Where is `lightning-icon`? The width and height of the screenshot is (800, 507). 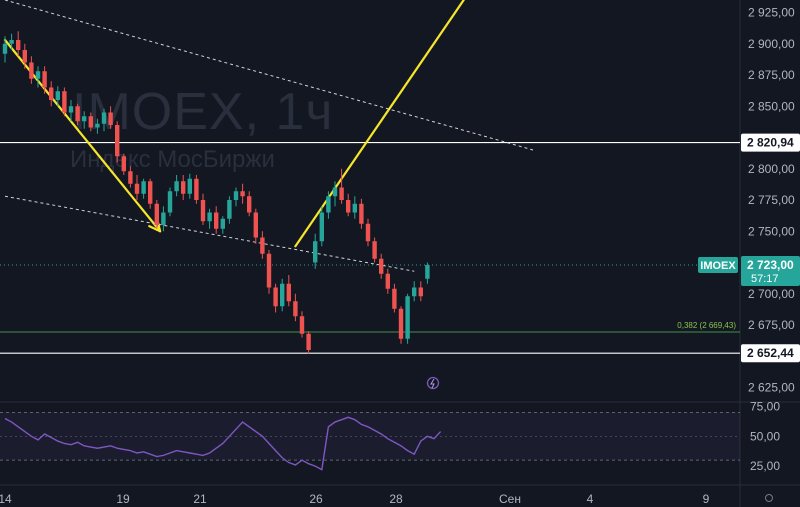
lightning-icon is located at coordinates (433, 383).